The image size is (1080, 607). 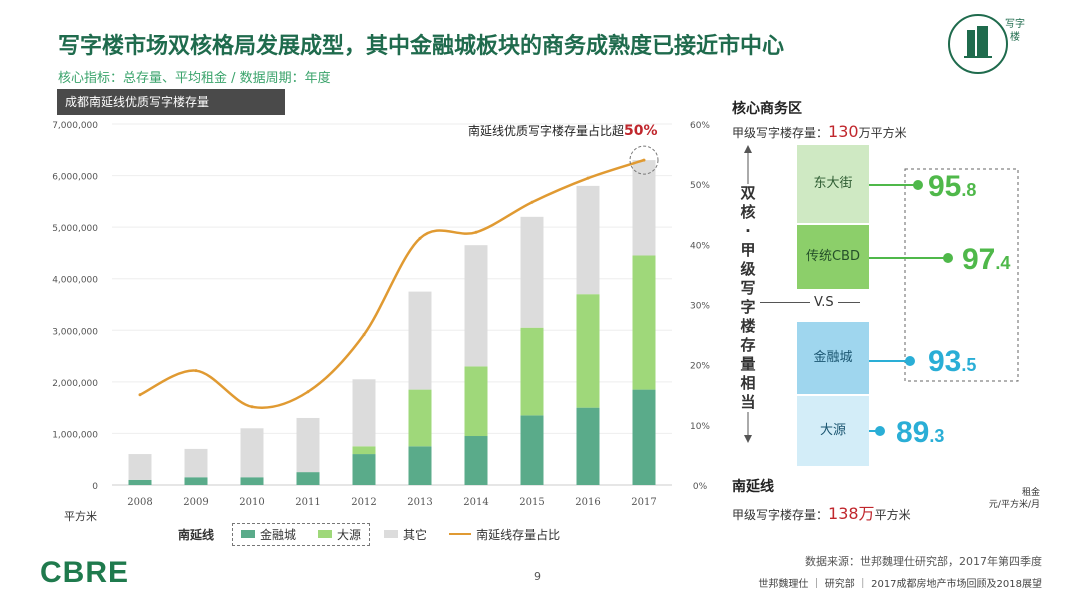 I want to click on annotation-text: 南延线优质写字楼存量占比超, so click(x=546, y=131).